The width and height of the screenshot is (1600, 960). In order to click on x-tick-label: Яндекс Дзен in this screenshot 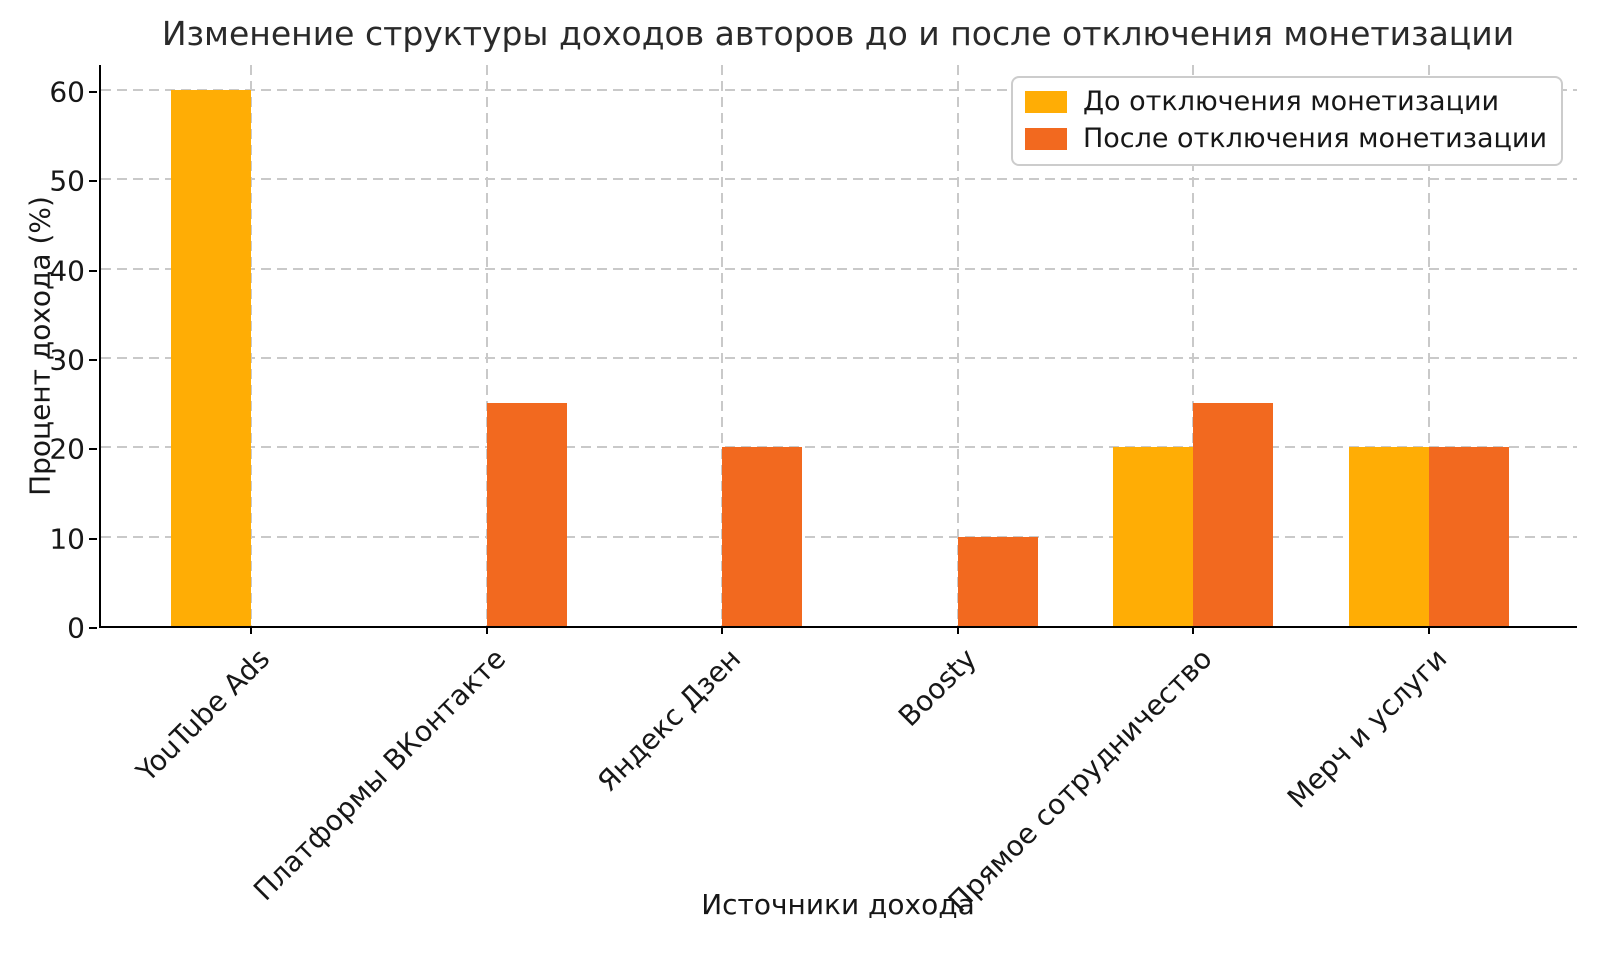, I will do `click(669, 720)`.